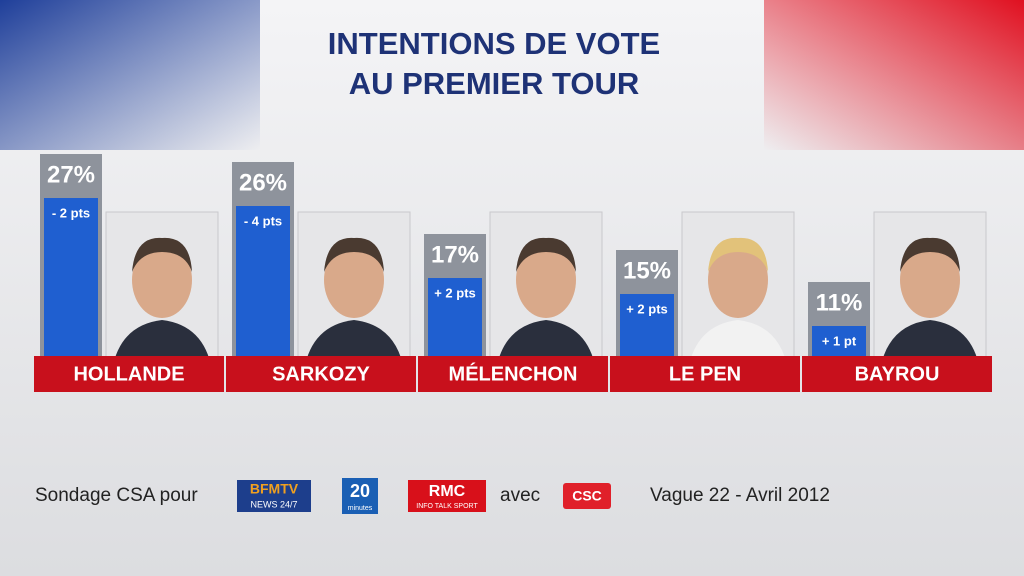  Describe the element at coordinates (360, 508) in the screenshot. I see `logo-text: minutes` at that location.